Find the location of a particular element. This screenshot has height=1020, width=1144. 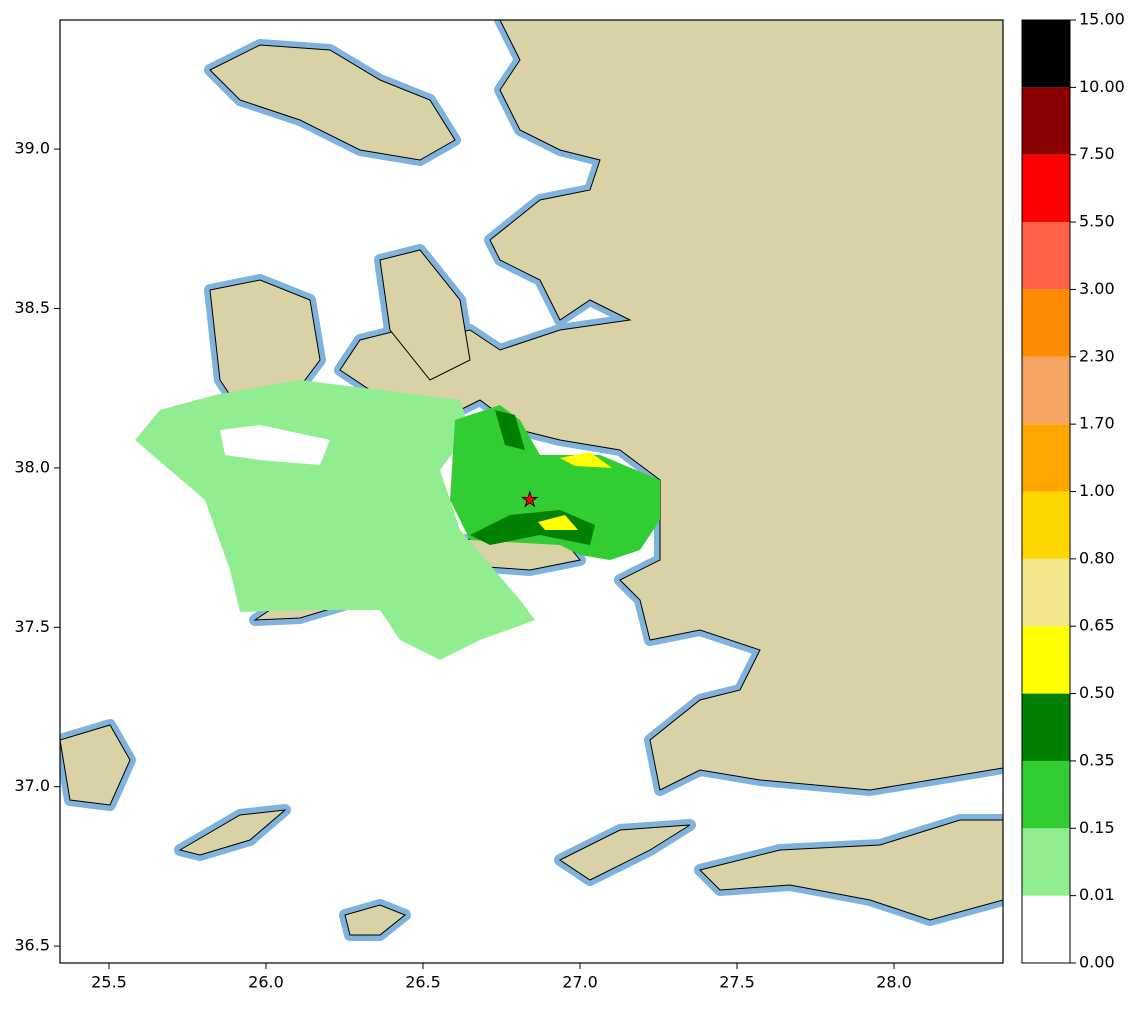

plume-gap is located at coordinates (275, 445).